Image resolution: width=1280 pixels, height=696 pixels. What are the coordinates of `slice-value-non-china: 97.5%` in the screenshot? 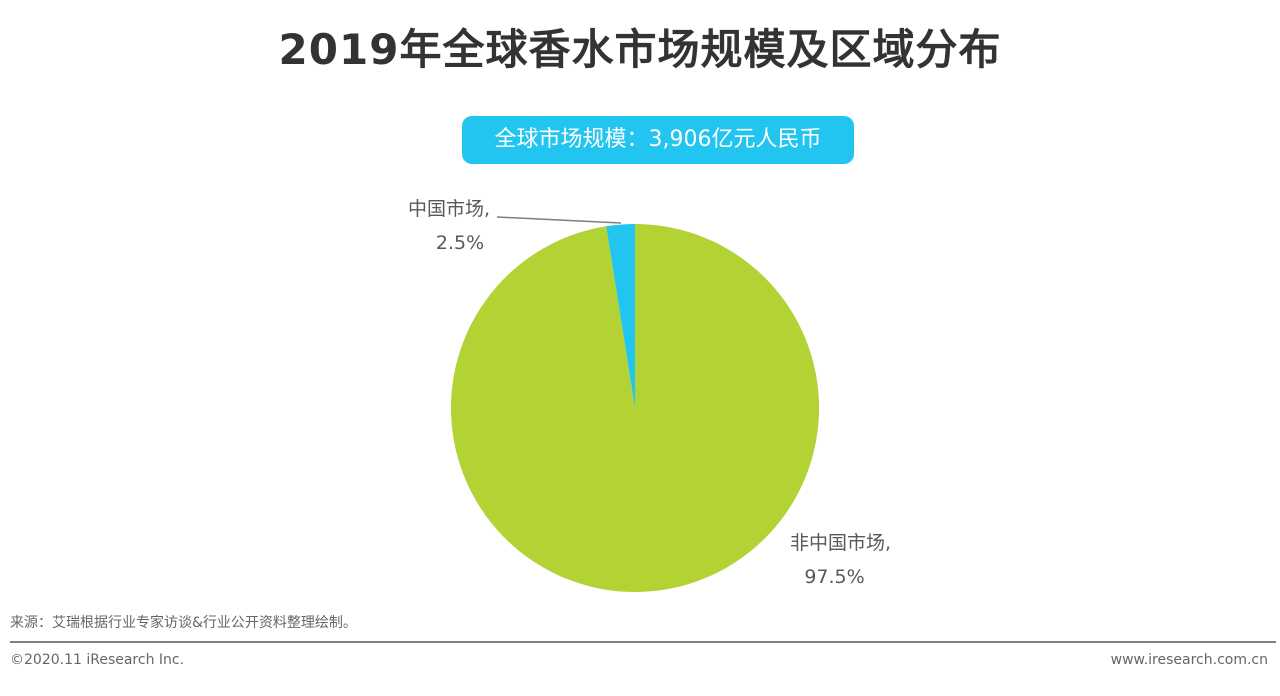 It's located at (834, 577).